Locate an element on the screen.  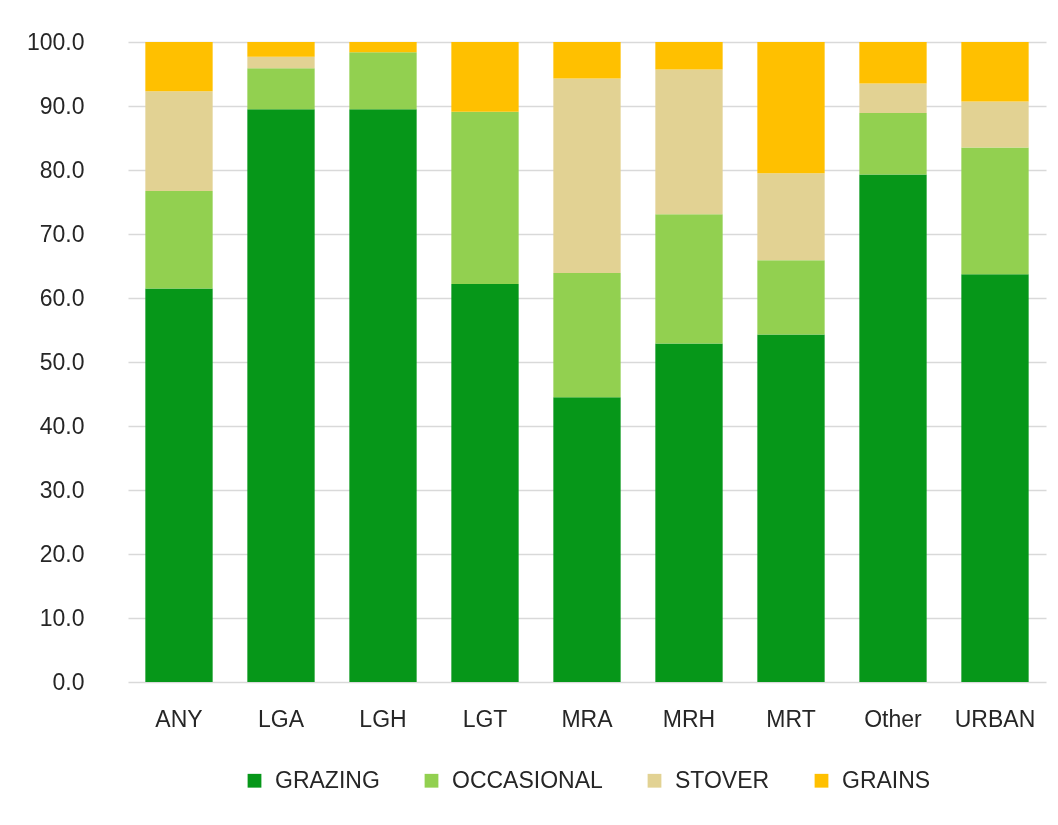
x-tick-label: LGH is located at coordinates (383, 718).